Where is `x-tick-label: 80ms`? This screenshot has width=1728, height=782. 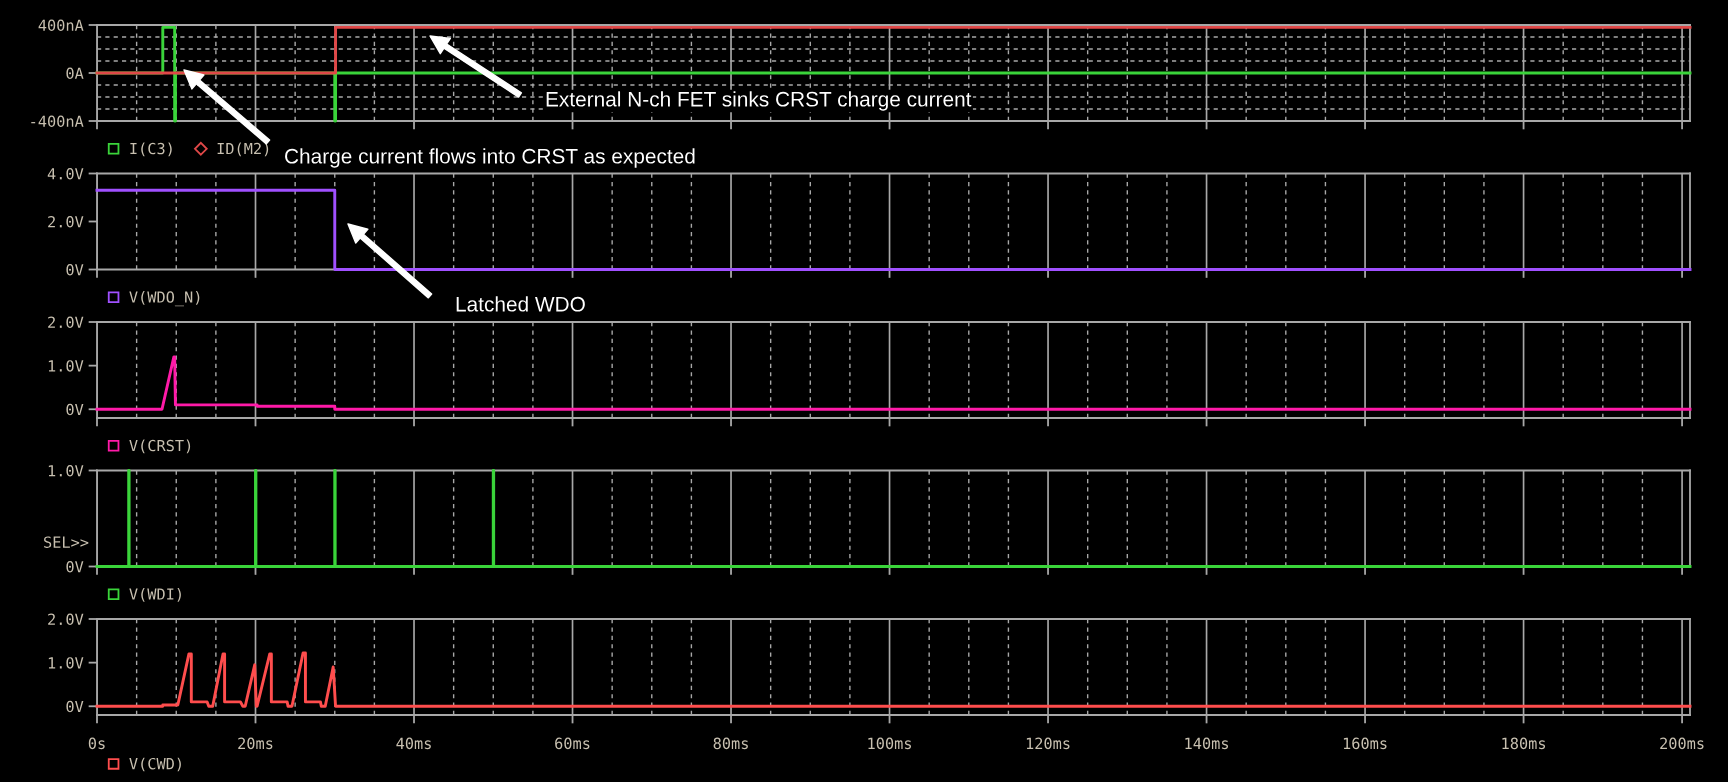
x-tick-label: 80ms is located at coordinates (730, 743).